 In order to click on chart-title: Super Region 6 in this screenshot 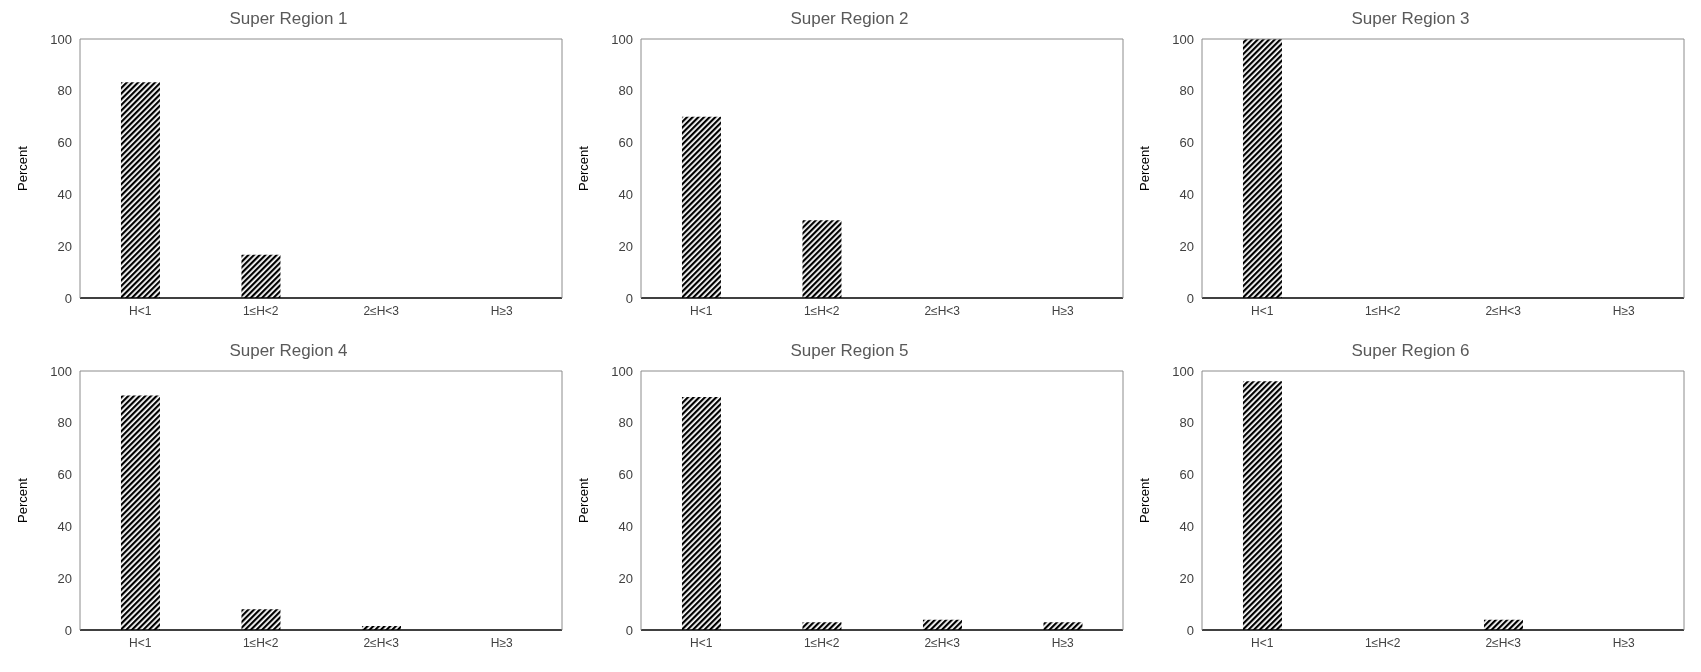, I will do `click(1410, 351)`.